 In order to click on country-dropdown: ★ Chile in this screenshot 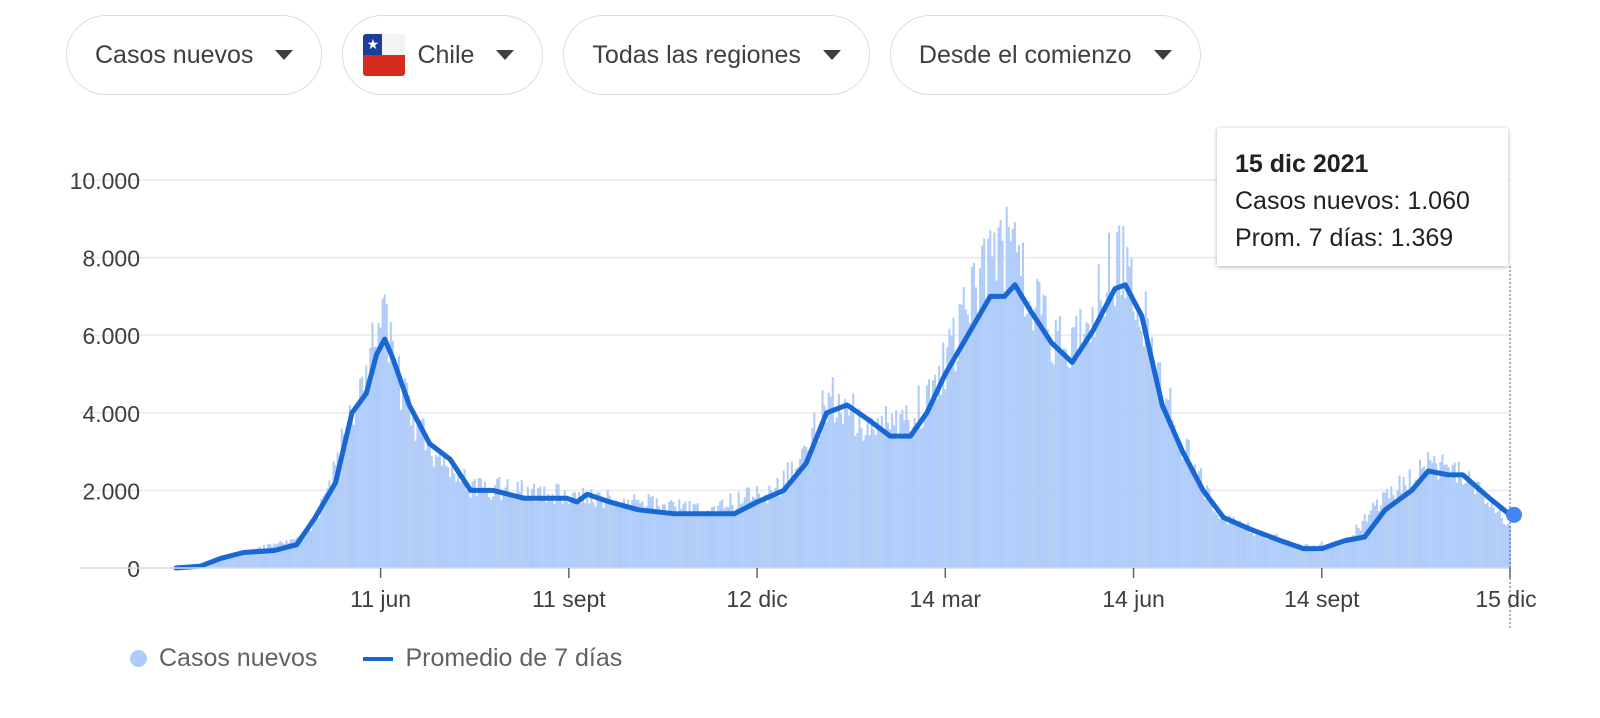, I will do `click(443, 55)`.